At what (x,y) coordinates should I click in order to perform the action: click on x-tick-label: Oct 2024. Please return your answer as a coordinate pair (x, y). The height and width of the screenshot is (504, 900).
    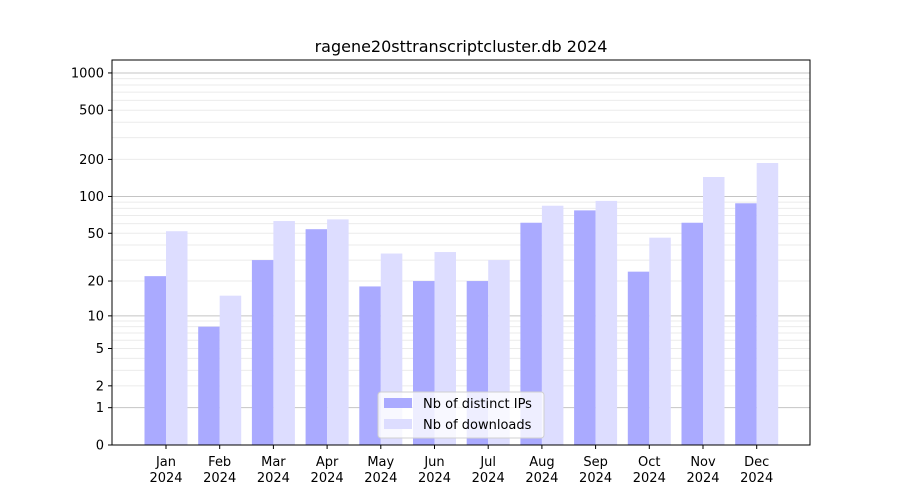
    Looking at the image, I should click on (649, 470).